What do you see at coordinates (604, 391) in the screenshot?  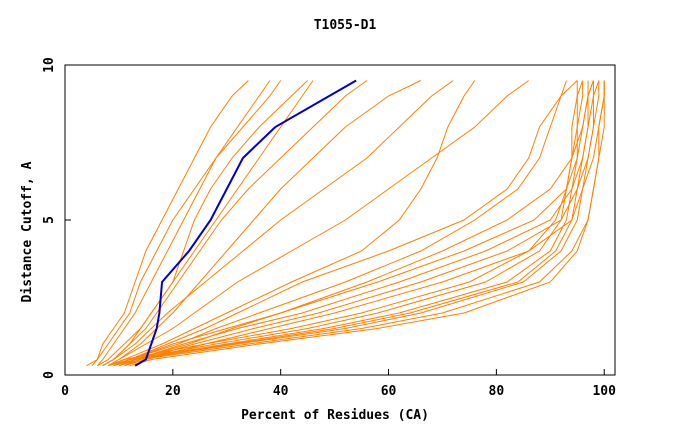 I see `x-tick-label: 100` at bounding box center [604, 391].